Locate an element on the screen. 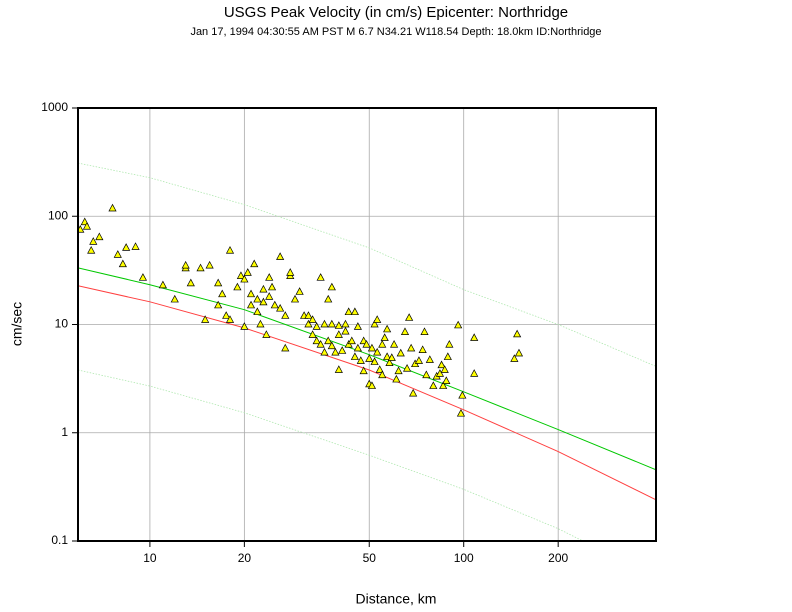  x-axis-label: Distance, km is located at coordinates (396, 599).